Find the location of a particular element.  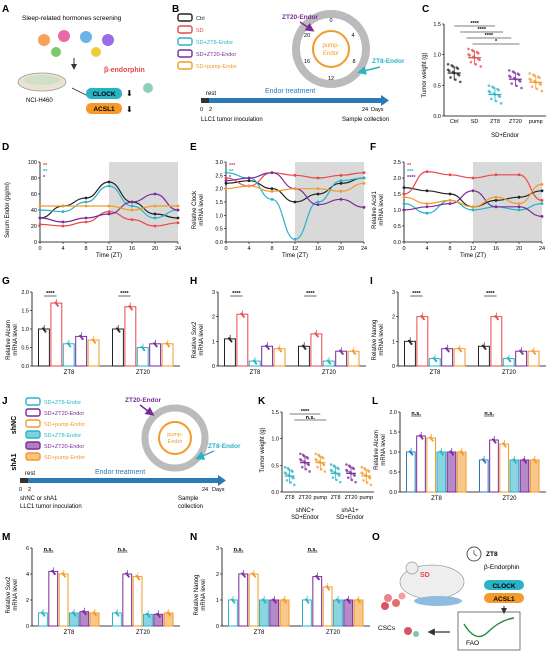

panel-letter: K is located at coordinates (262, 401).